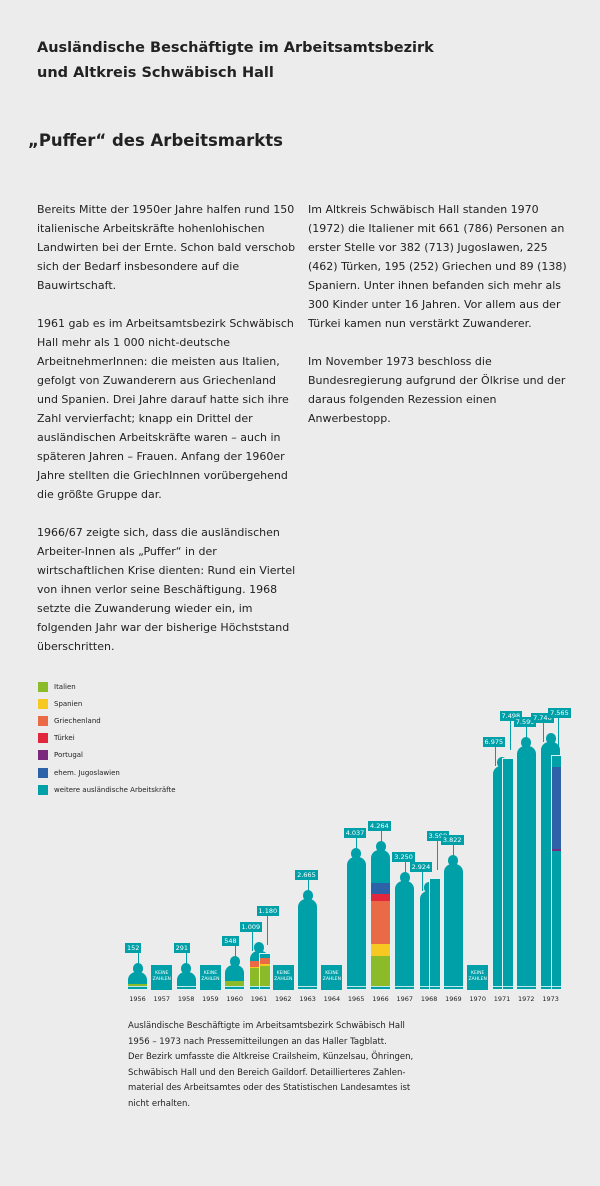 The width and height of the screenshot is (600, 1186). I want to click on year-label: 1960, so click(234, 999).